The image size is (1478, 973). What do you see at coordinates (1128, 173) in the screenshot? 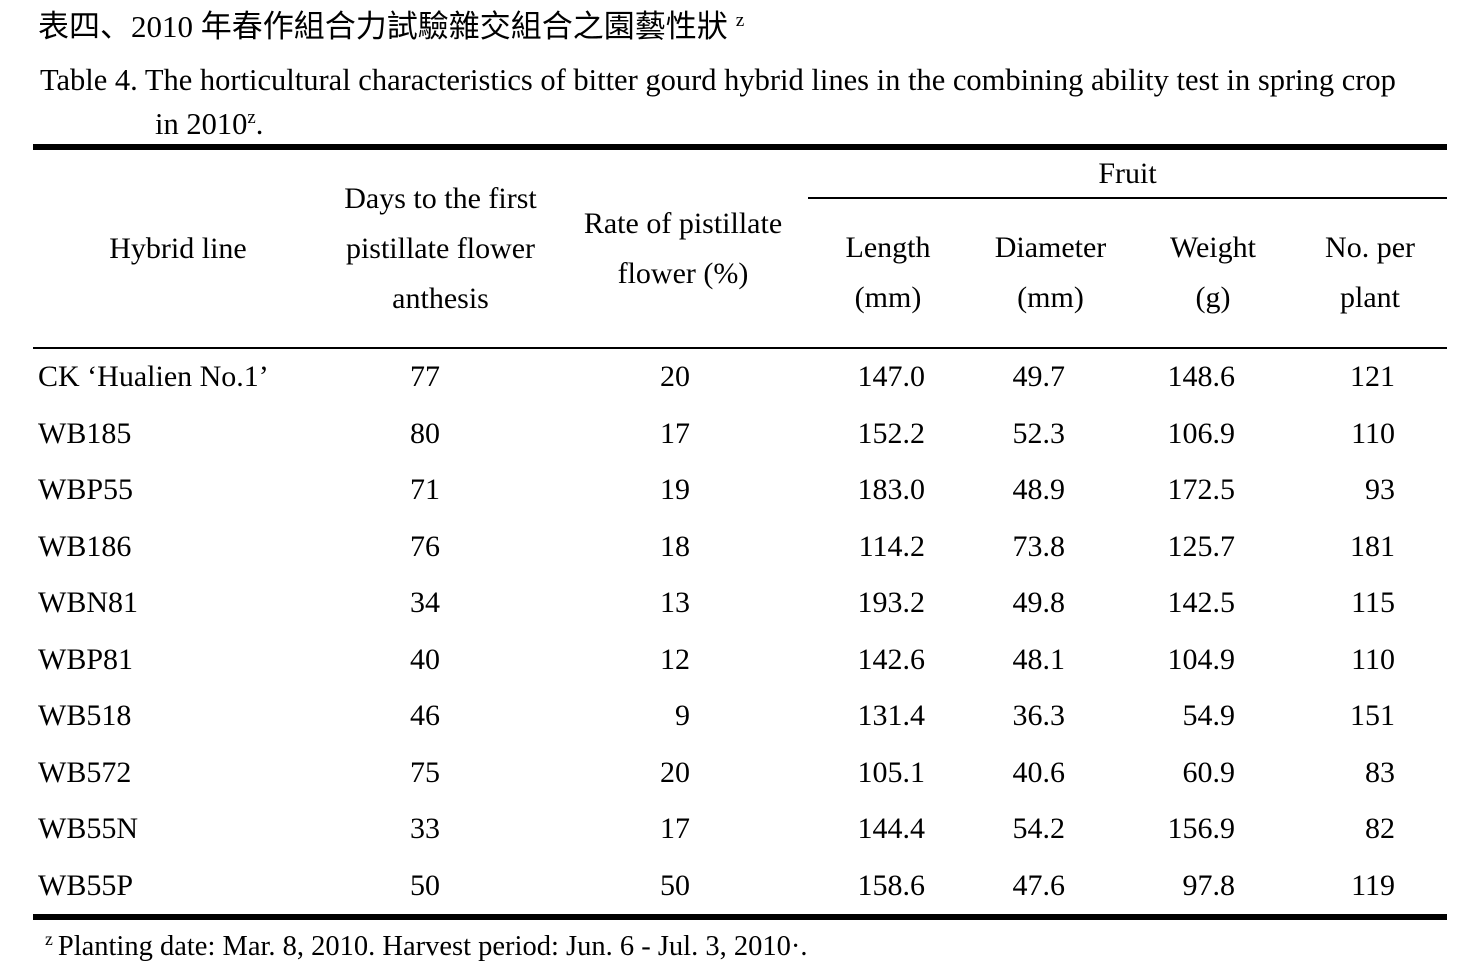
I see `col-group-header-fruit: Fruit` at bounding box center [1128, 173].